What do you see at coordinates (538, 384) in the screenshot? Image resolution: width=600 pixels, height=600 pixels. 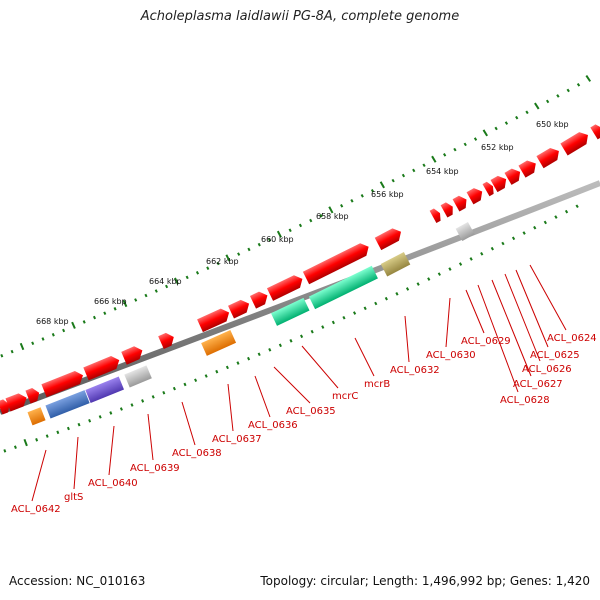 I see `gene-label: ACL_0627` at bounding box center [538, 384].